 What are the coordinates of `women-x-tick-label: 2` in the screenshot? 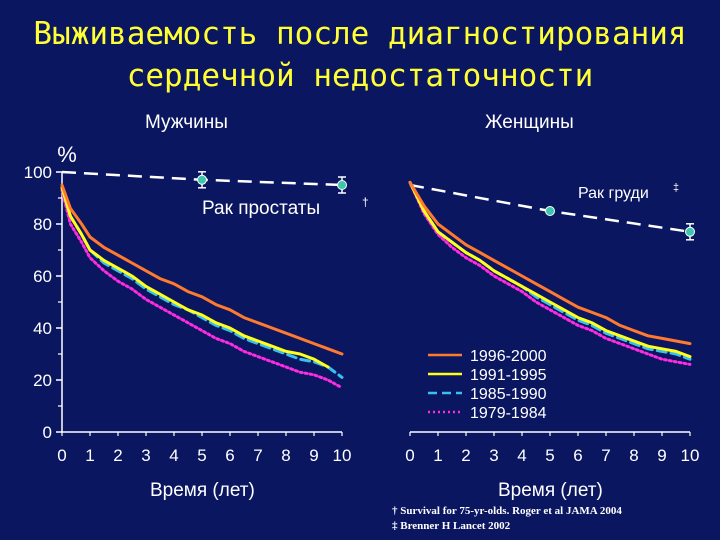 It's located at (465, 455).